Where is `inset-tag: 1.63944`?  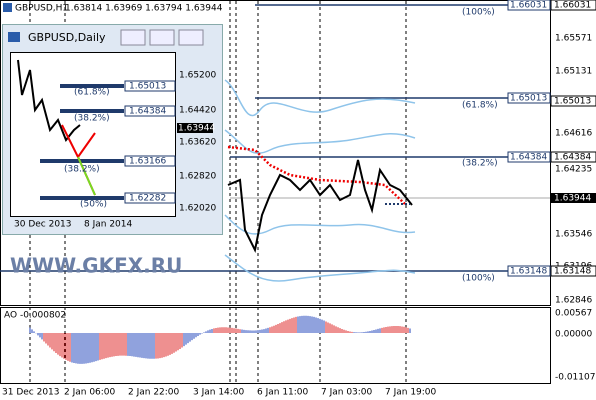
inset-tag: 1.63944 is located at coordinates (196, 129).